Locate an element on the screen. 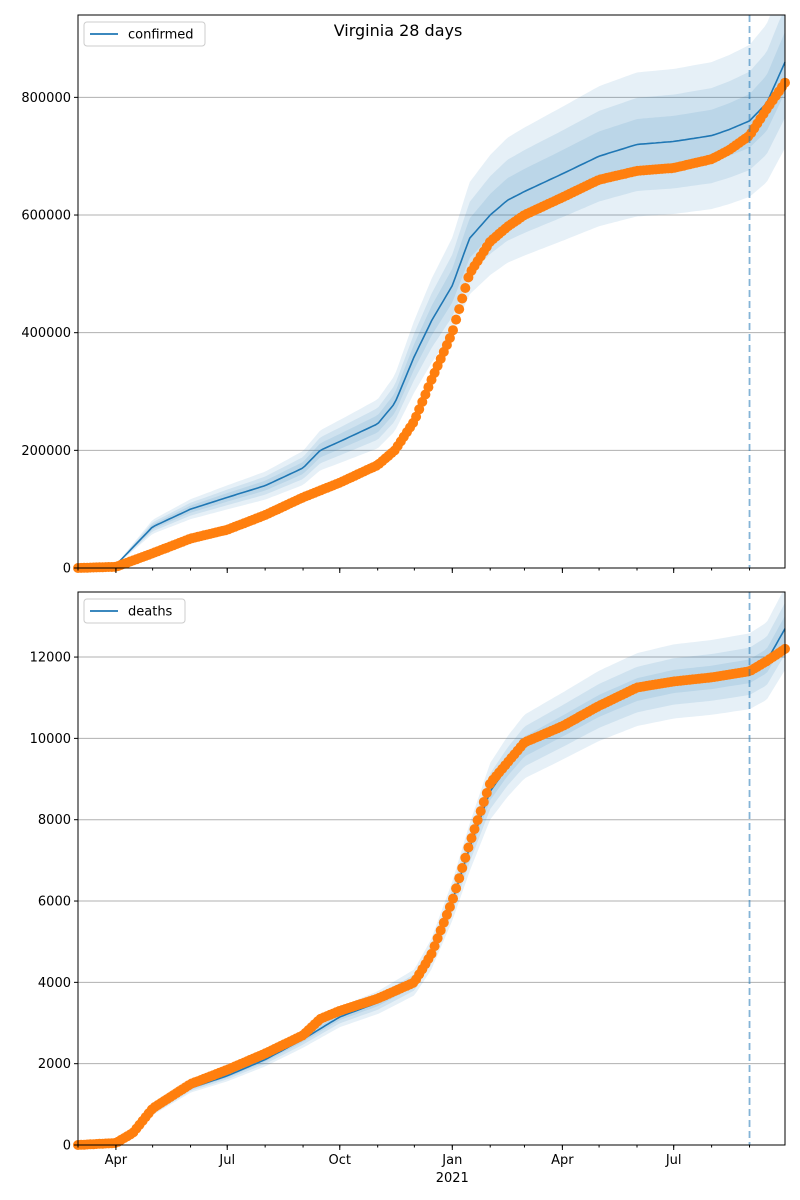 This screenshot has height=1200, width=800. y-tick-label: 600000 is located at coordinates (46, 216).